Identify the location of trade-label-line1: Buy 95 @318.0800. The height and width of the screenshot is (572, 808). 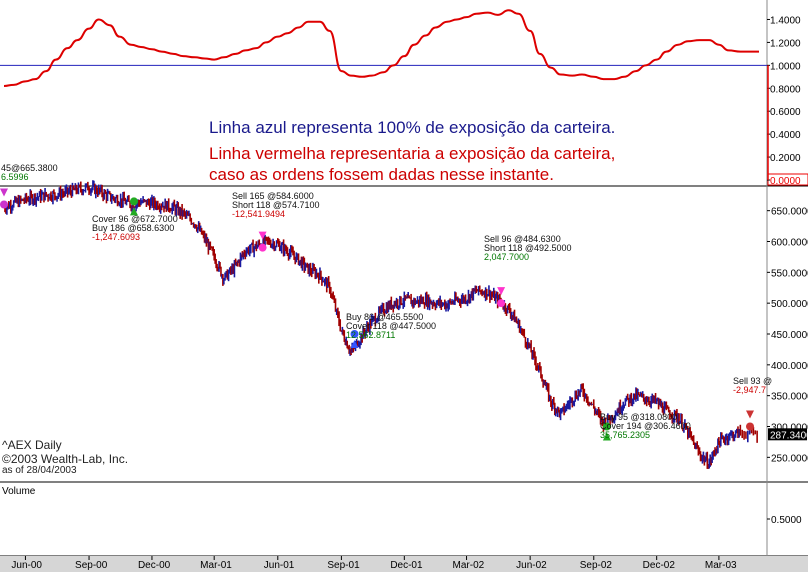
(638, 417).